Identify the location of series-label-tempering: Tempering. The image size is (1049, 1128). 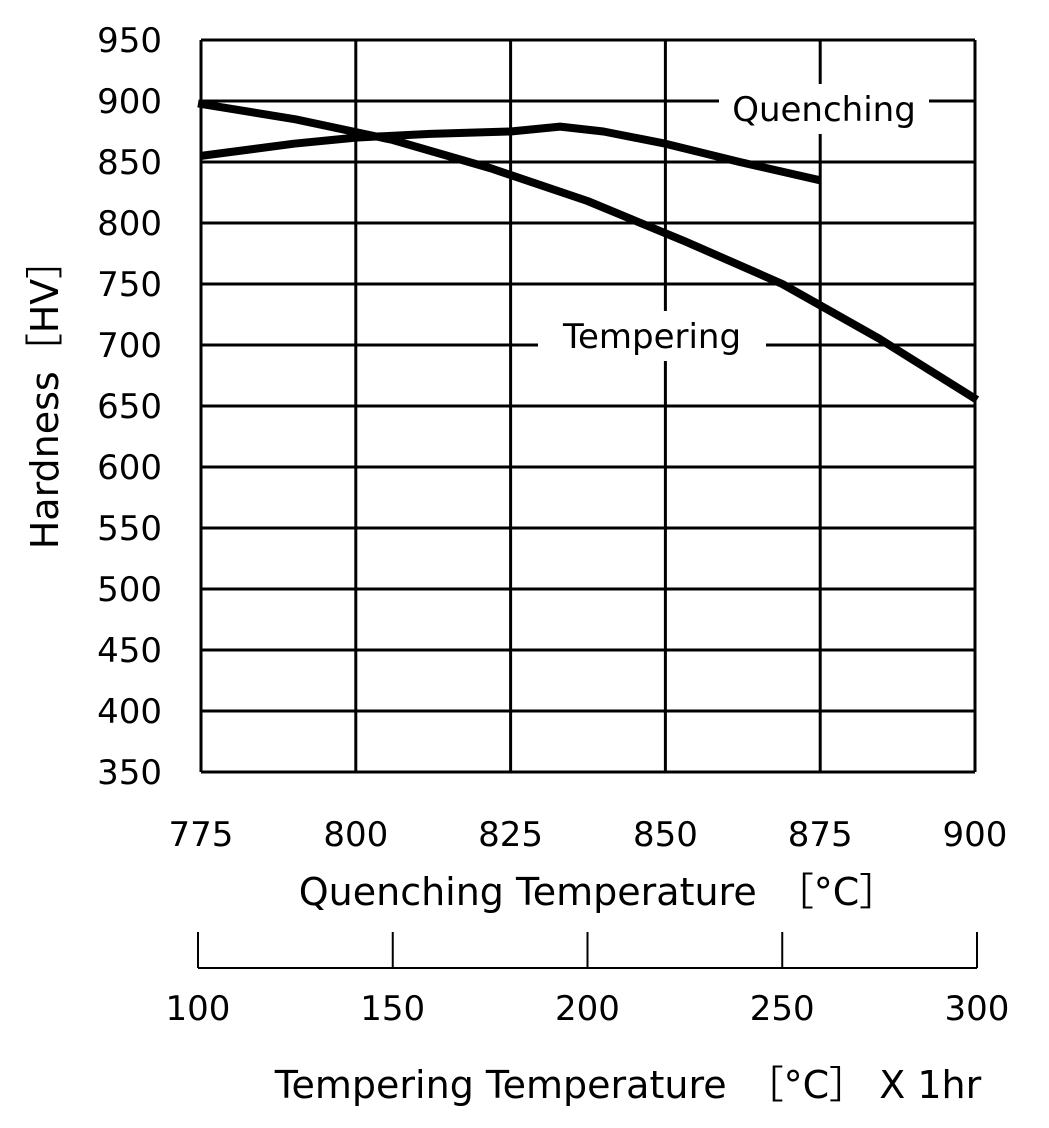
(651, 337).